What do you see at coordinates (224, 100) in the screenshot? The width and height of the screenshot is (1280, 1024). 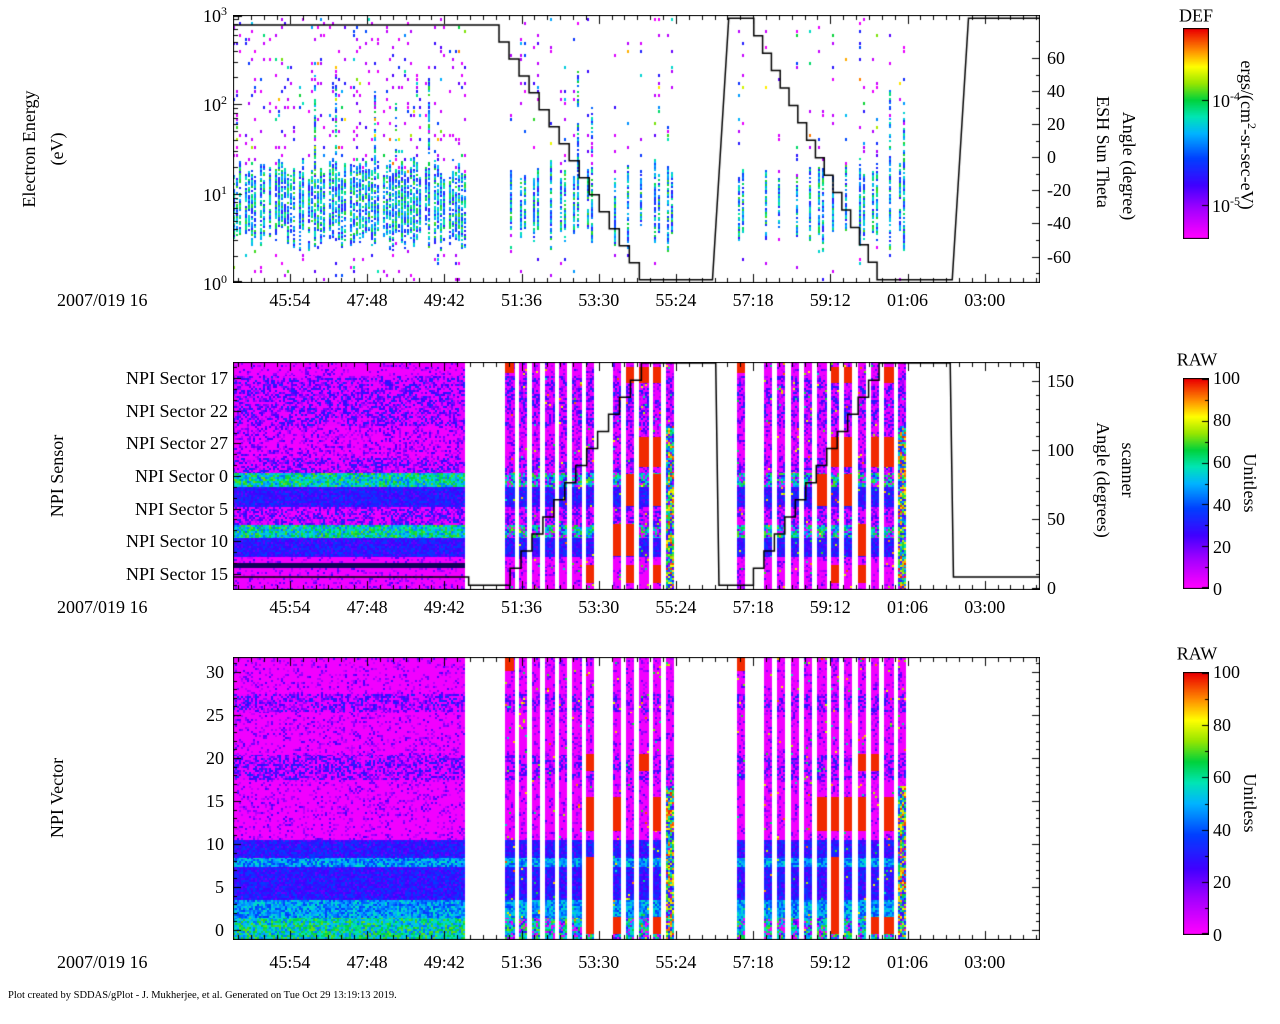 I see `y-tick-label-energy-exp: 2` at bounding box center [224, 100].